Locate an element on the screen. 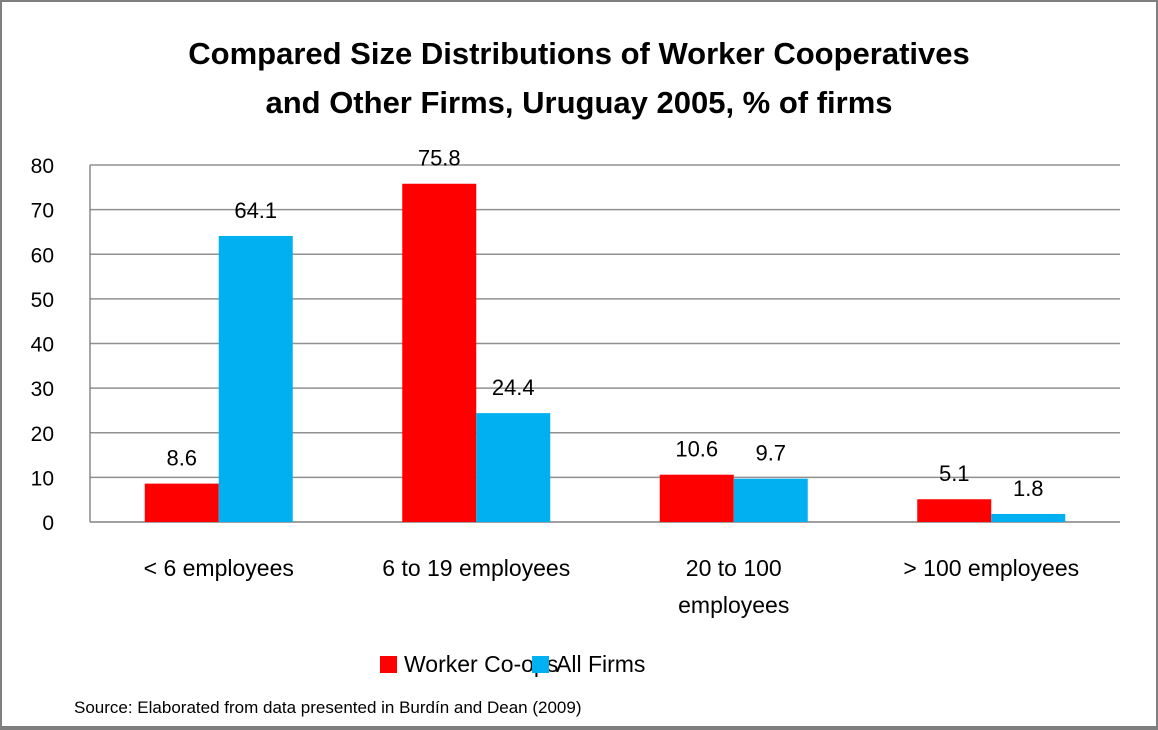  x-category-label: > 100 employees is located at coordinates (991, 568).